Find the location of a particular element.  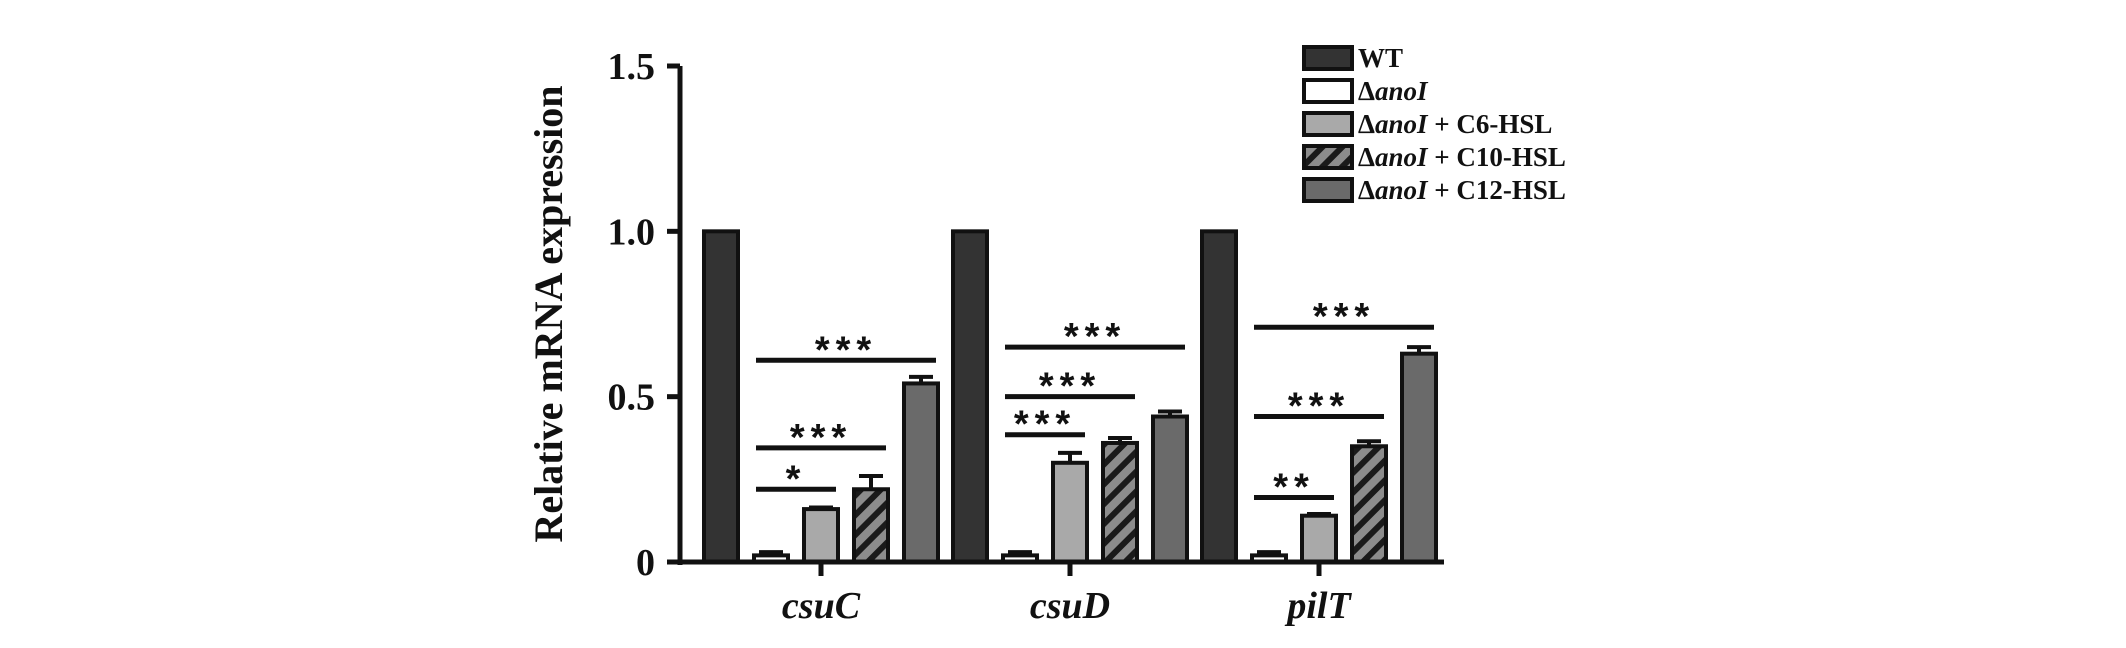

legend-label: ΔanoI is located at coordinates (1393, 91).